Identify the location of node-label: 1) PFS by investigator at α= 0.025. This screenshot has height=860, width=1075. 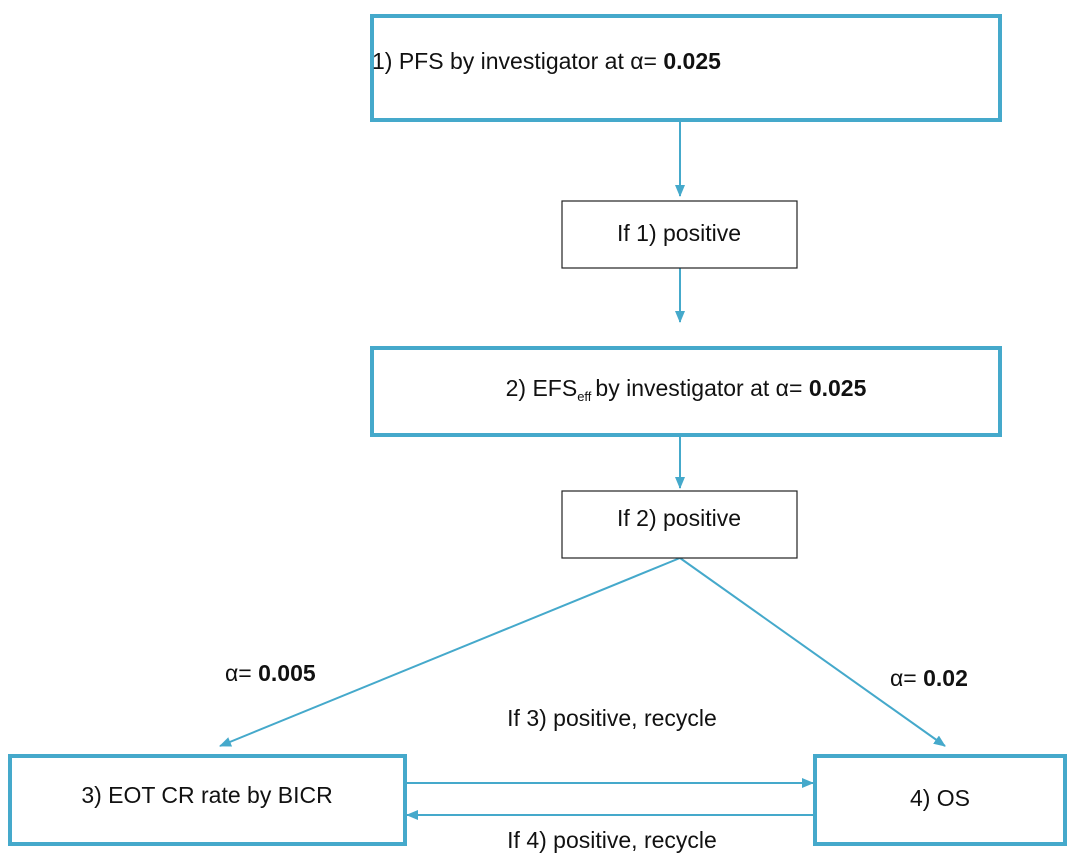
(546, 61).